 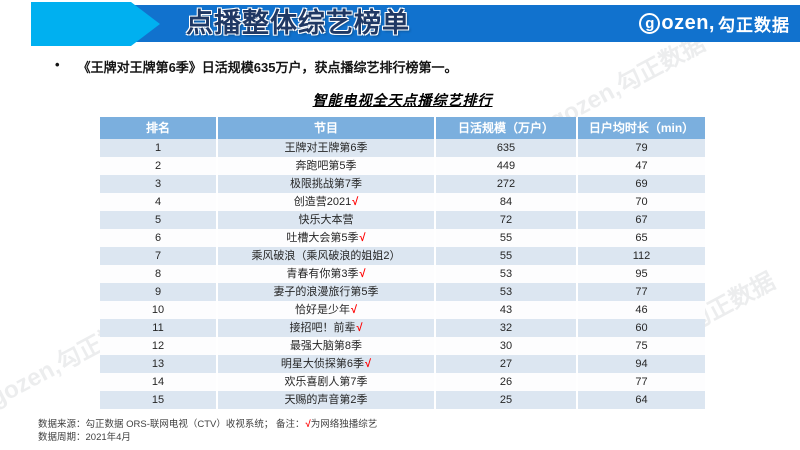 I want to click on table-row: 7 乘风破浪（乘风破浪的姐姐2） 55 112, so click(x=402, y=256).